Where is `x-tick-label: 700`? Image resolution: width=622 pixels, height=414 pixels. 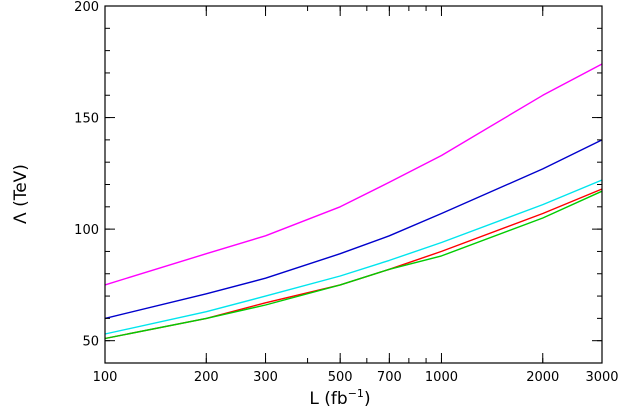 x-tick-label: 700 is located at coordinates (389, 377).